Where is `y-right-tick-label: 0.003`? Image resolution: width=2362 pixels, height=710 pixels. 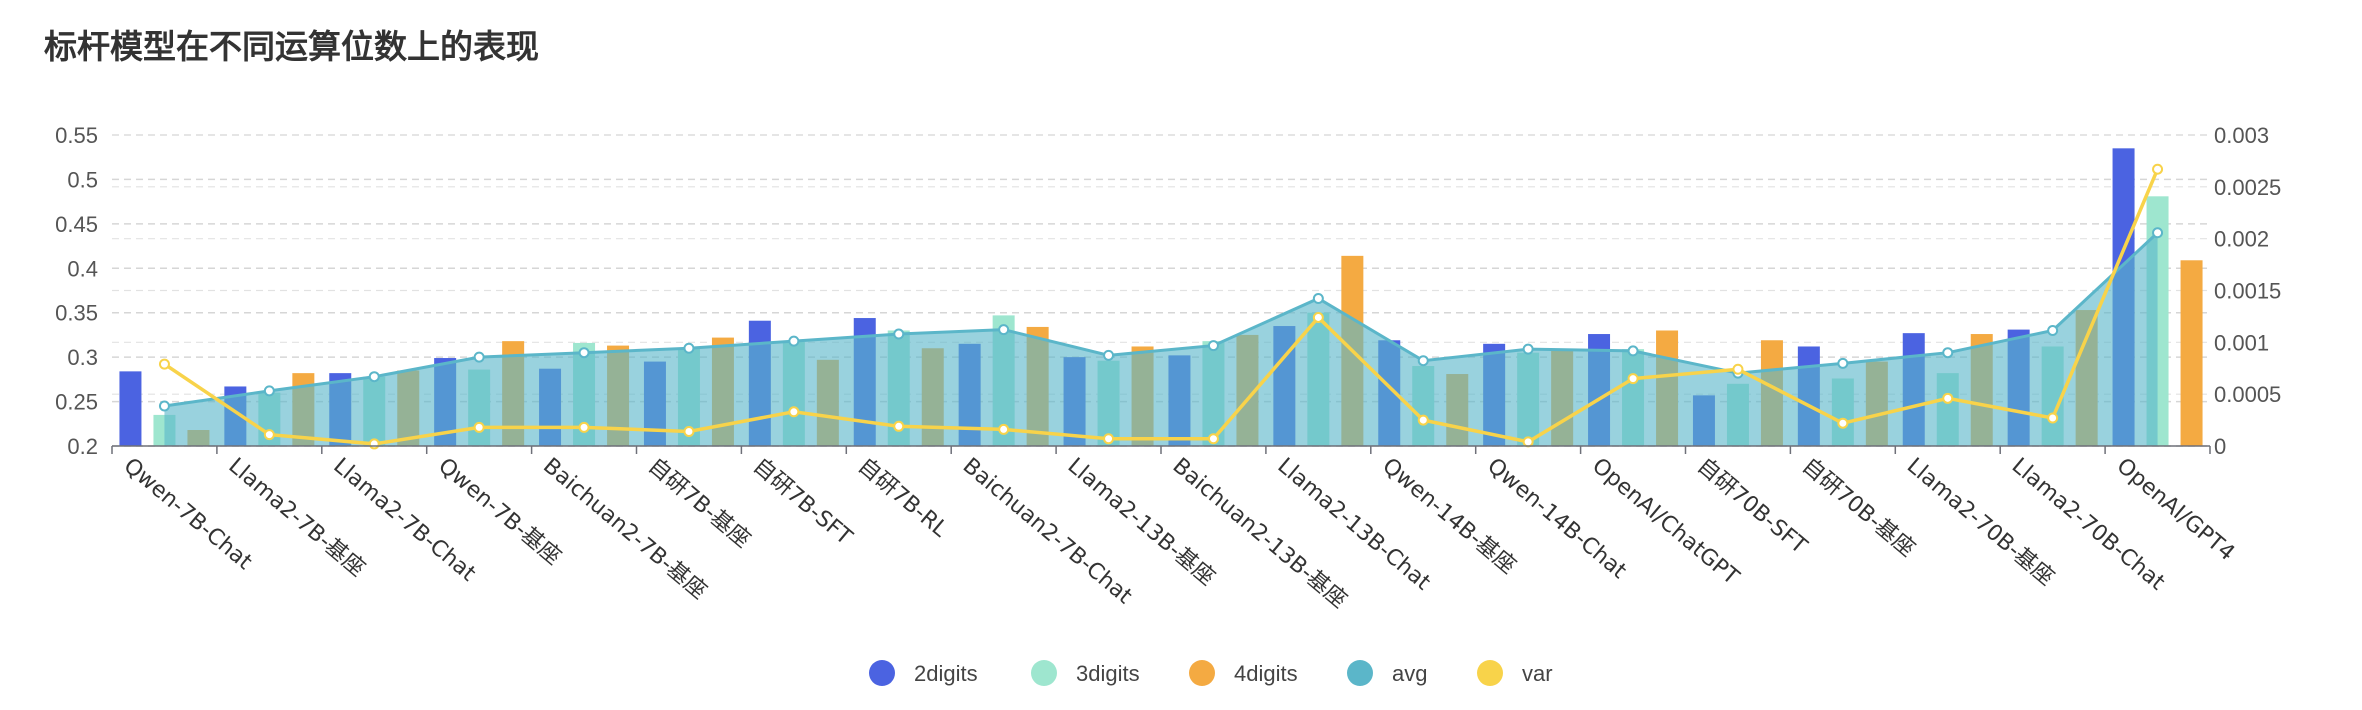
y-right-tick-label: 0.003 is located at coordinates (2241, 135).